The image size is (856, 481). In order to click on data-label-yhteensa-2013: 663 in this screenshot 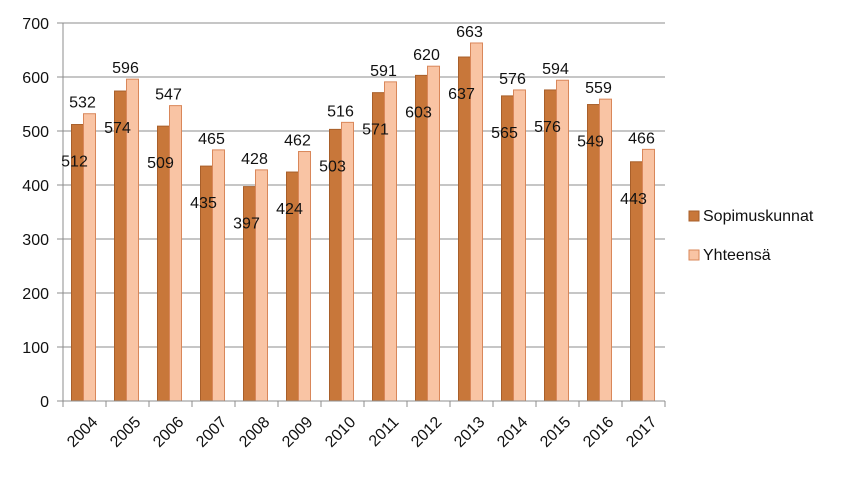, I will do `click(469, 32)`.